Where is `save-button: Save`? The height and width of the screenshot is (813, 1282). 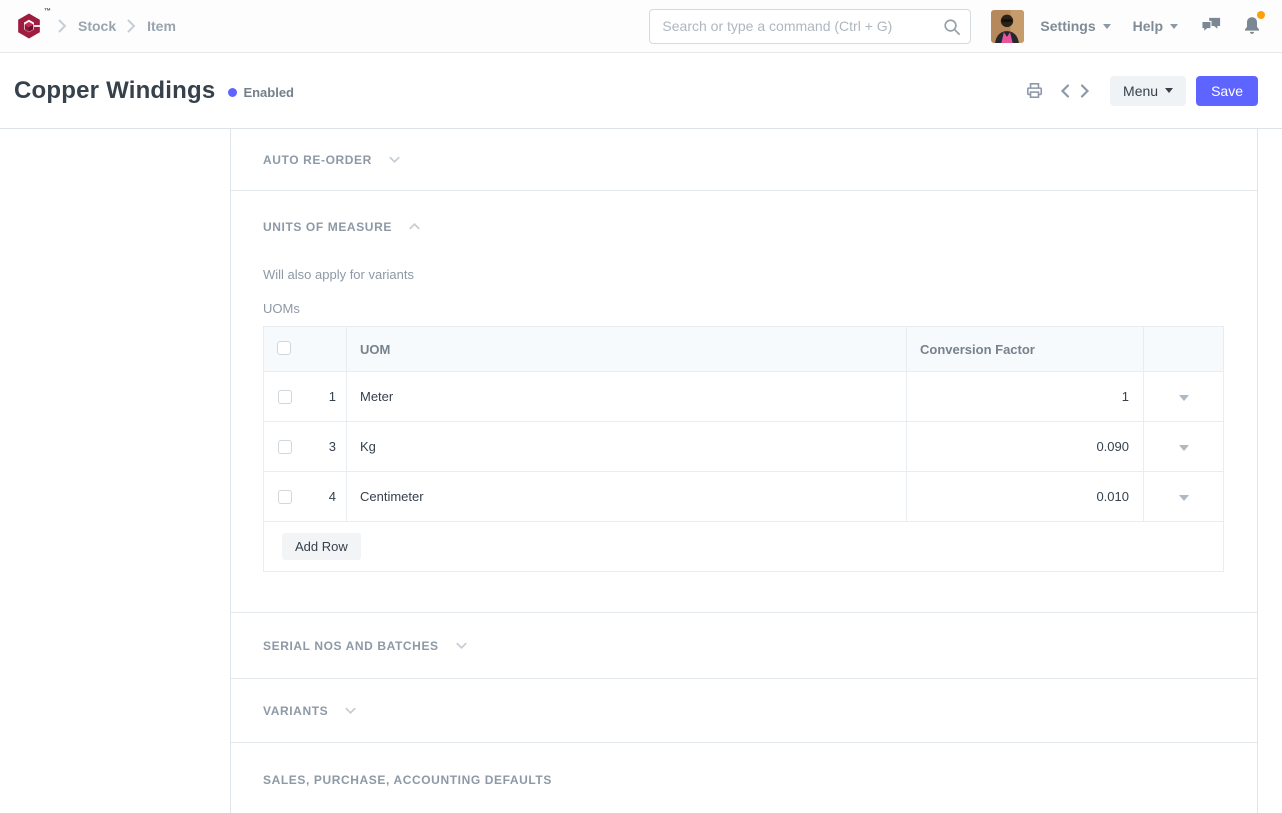 save-button: Save is located at coordinates (1227, 90).